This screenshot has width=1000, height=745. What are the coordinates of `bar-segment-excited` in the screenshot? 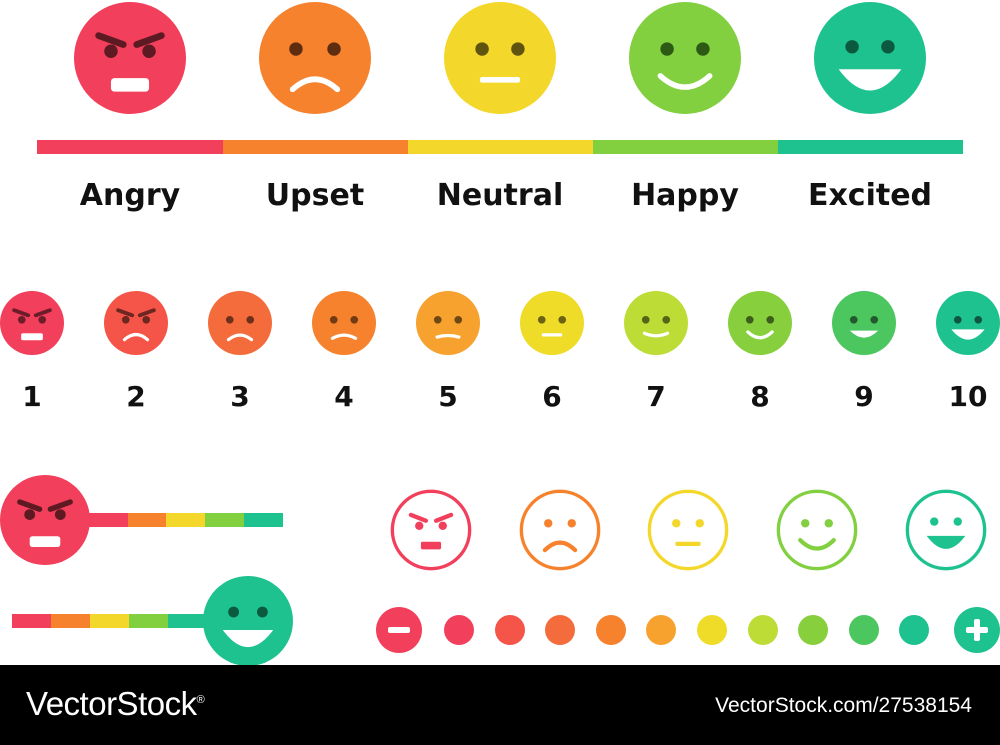 It's located at (870, 147).